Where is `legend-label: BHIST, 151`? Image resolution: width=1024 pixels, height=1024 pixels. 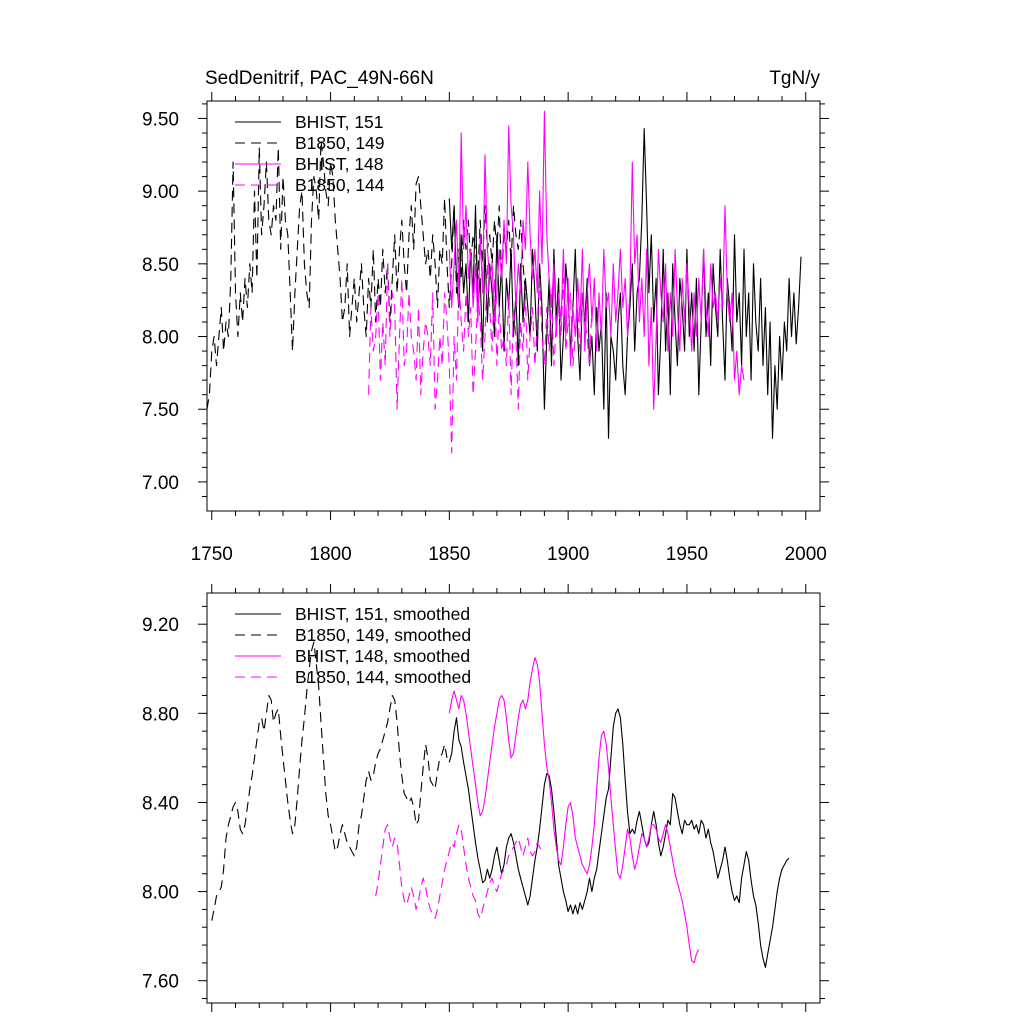 legend-label: BHIST, 151 is located at coordinates (339, 122).